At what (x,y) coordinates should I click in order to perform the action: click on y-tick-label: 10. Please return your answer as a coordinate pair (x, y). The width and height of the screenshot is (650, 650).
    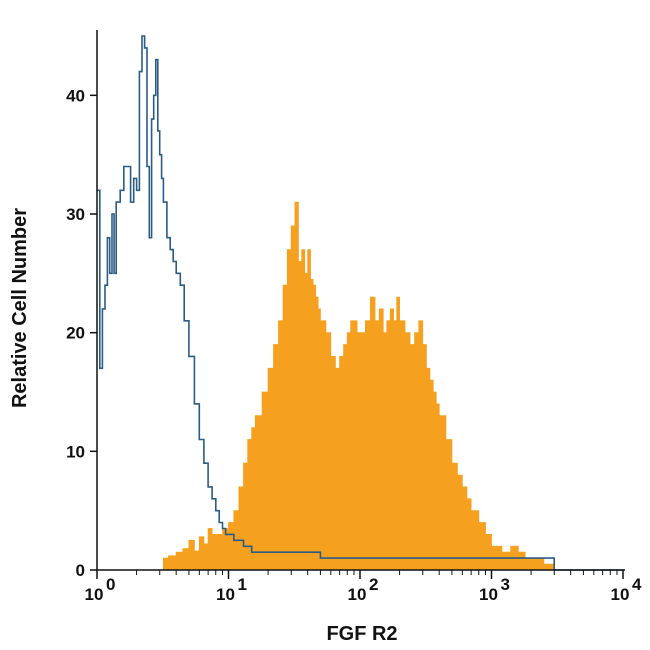
    Looking at the image, I should click on (75, 451).